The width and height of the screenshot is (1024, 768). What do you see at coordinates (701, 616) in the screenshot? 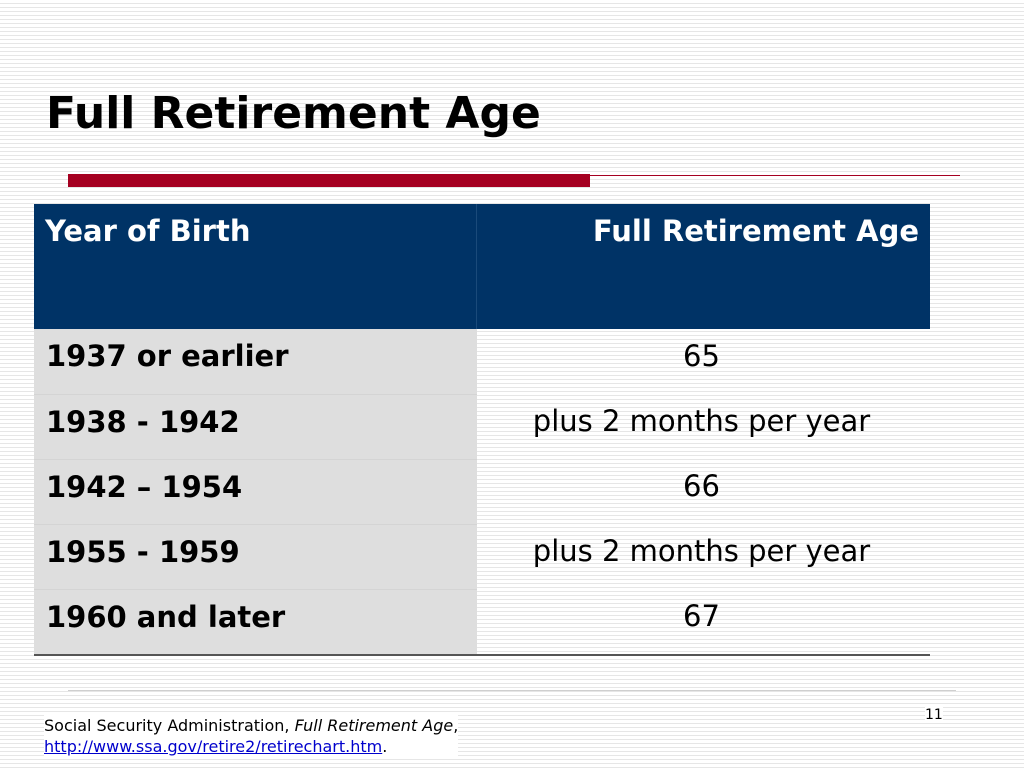
I see `retirement-age-cell: 67` at bounding box center [701, 616].